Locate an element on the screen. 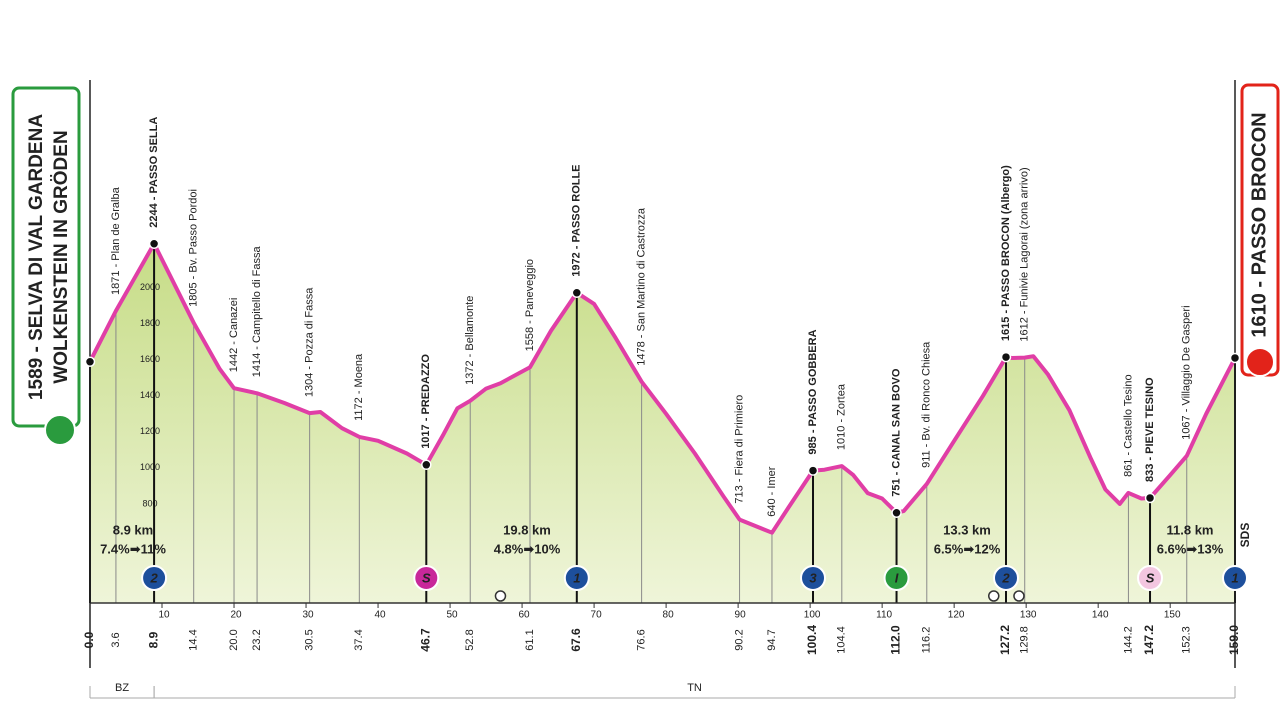 The image size is (1280, 724). km-label: 112.0 is located at coordinates (896, 640).